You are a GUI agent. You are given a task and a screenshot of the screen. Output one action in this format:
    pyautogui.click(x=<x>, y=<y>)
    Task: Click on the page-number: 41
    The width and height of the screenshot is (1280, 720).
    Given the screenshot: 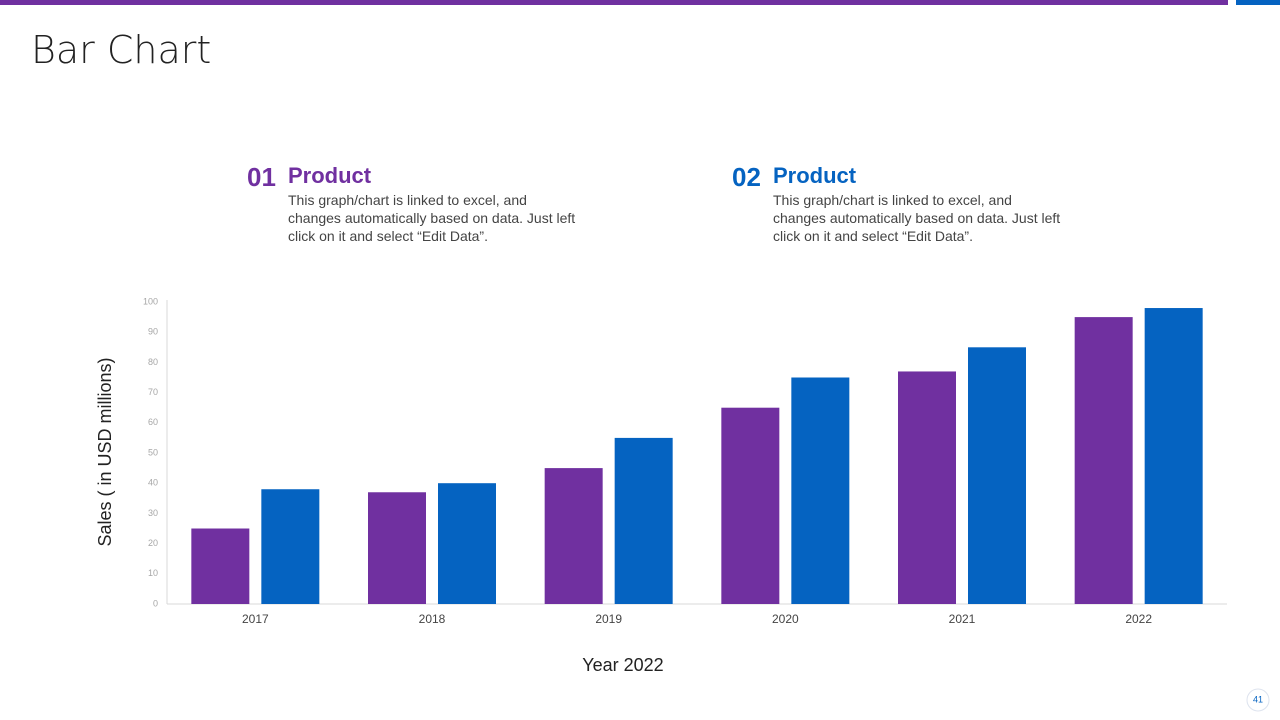 What is the action you would take?
    pyautogui.click(x=1258, y=699)
    